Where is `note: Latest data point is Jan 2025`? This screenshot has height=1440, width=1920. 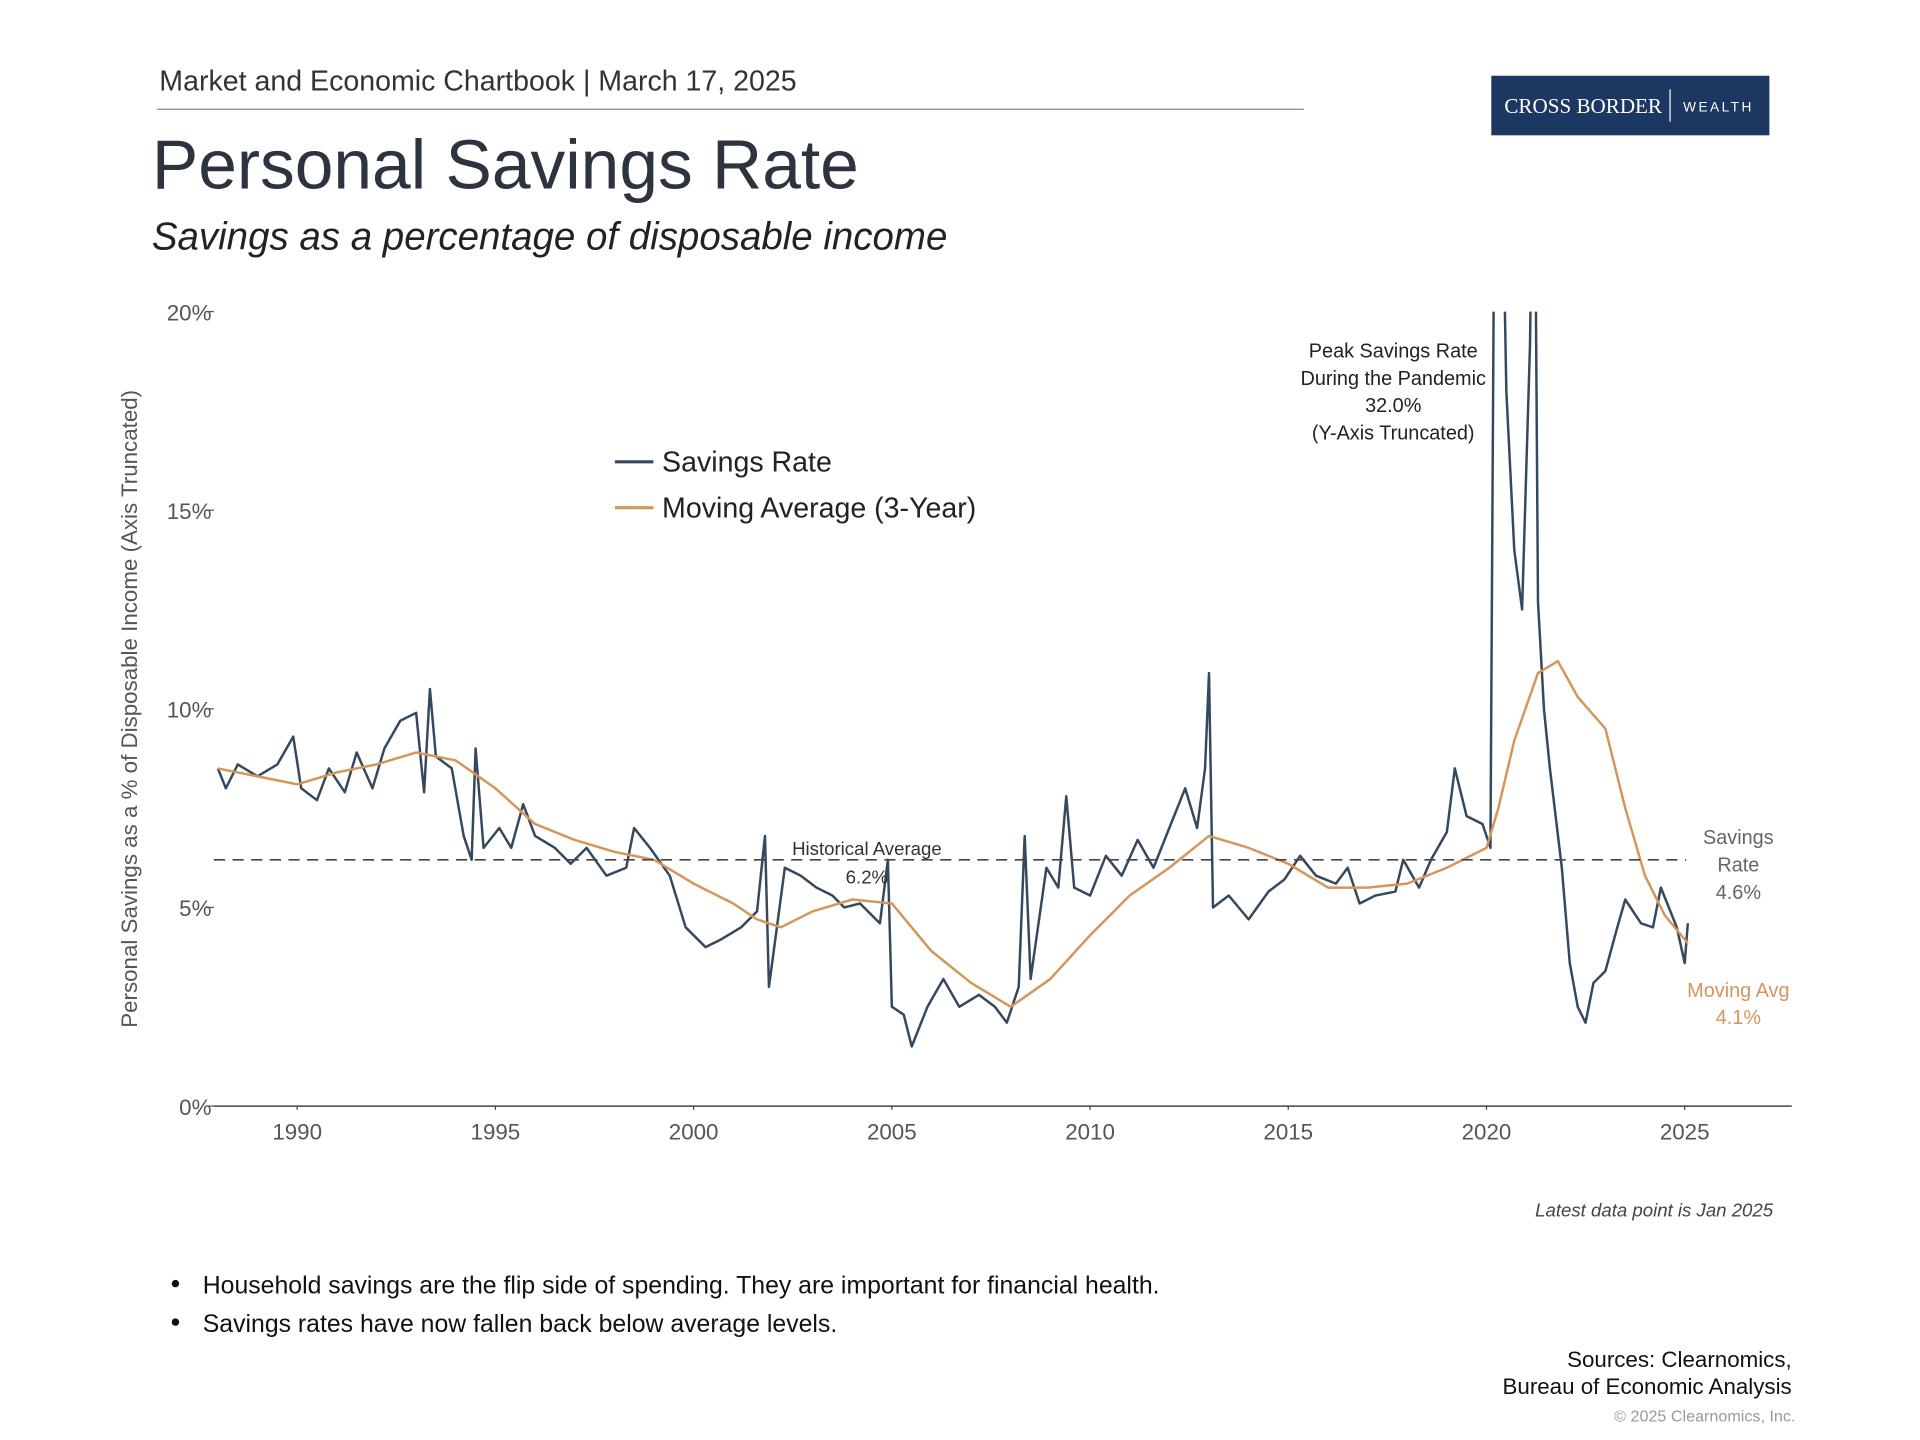
note: Latest data point is Jan 2025 is located at coordinates (1654, 1210).